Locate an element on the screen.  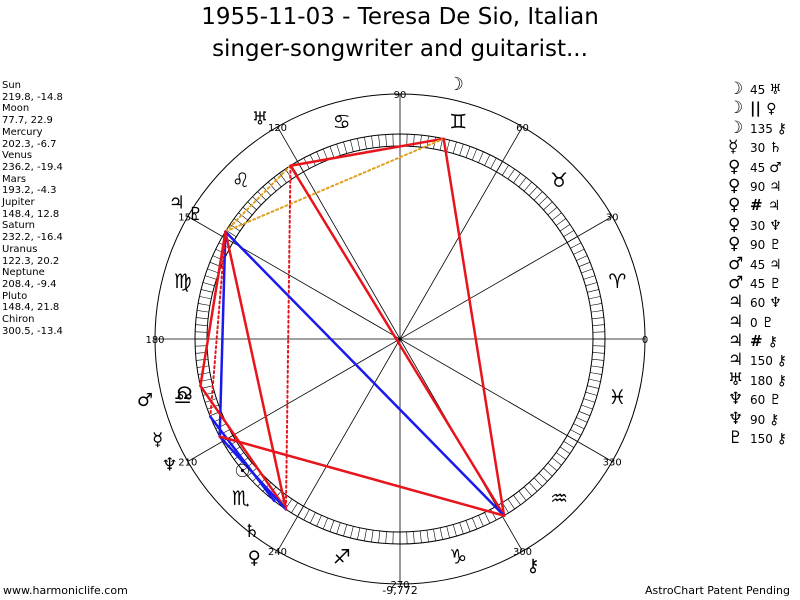
planet-values-mars: 193.2, -4.3 is located at coordinates (29, 191).